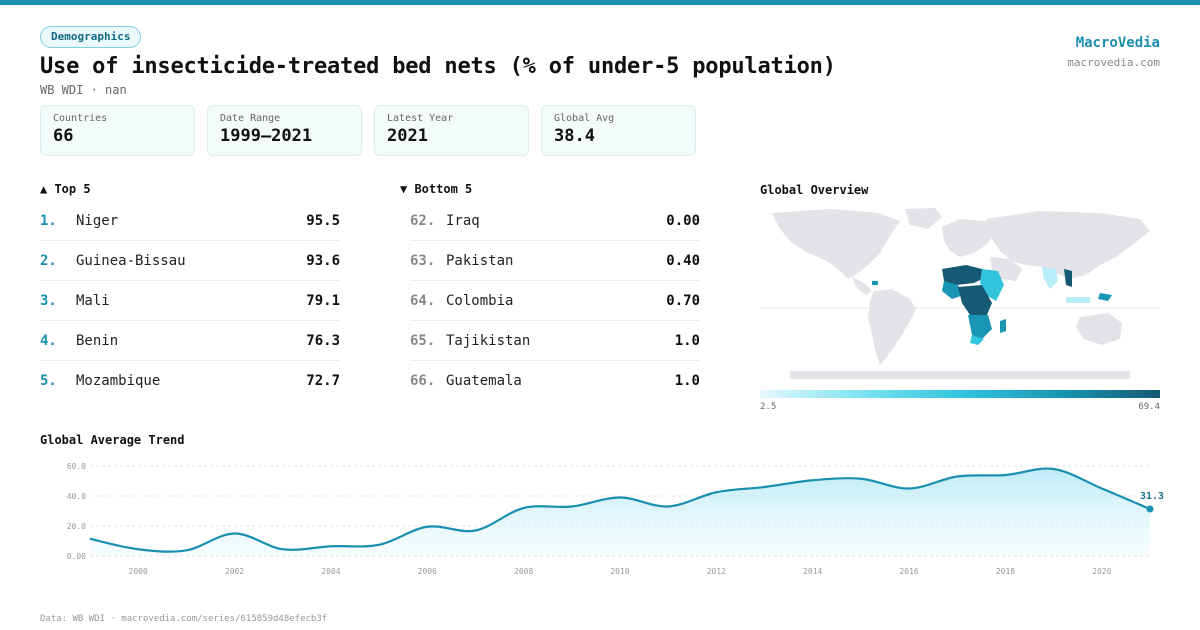 This screenshot has width=1200, height=630. What do you see at coordinates (65, 189) in the screenshot?
I see `top5-heading: ▲ Top 5` at bounding box center [65, 189].